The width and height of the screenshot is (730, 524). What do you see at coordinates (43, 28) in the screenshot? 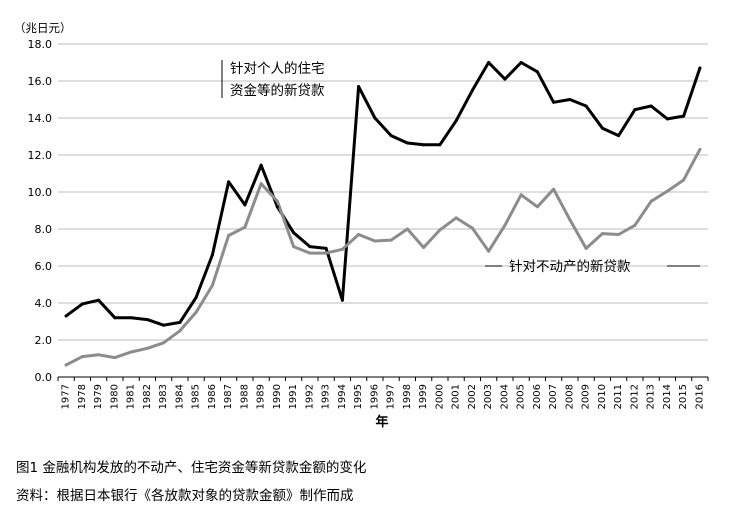
I see `y-unit-label: （兆日元）` at bounding box center [43, 28].